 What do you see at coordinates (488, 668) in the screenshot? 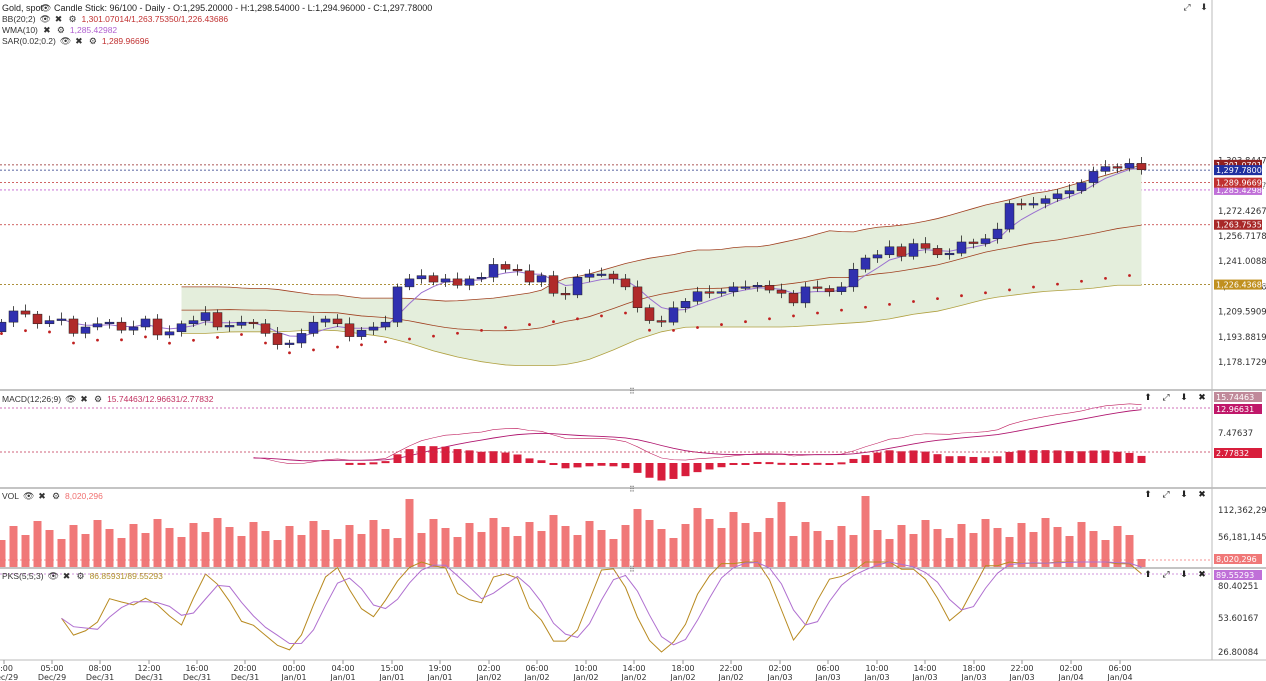
I see `time-tick-label: 02:00` at bounding box center [488, 668].